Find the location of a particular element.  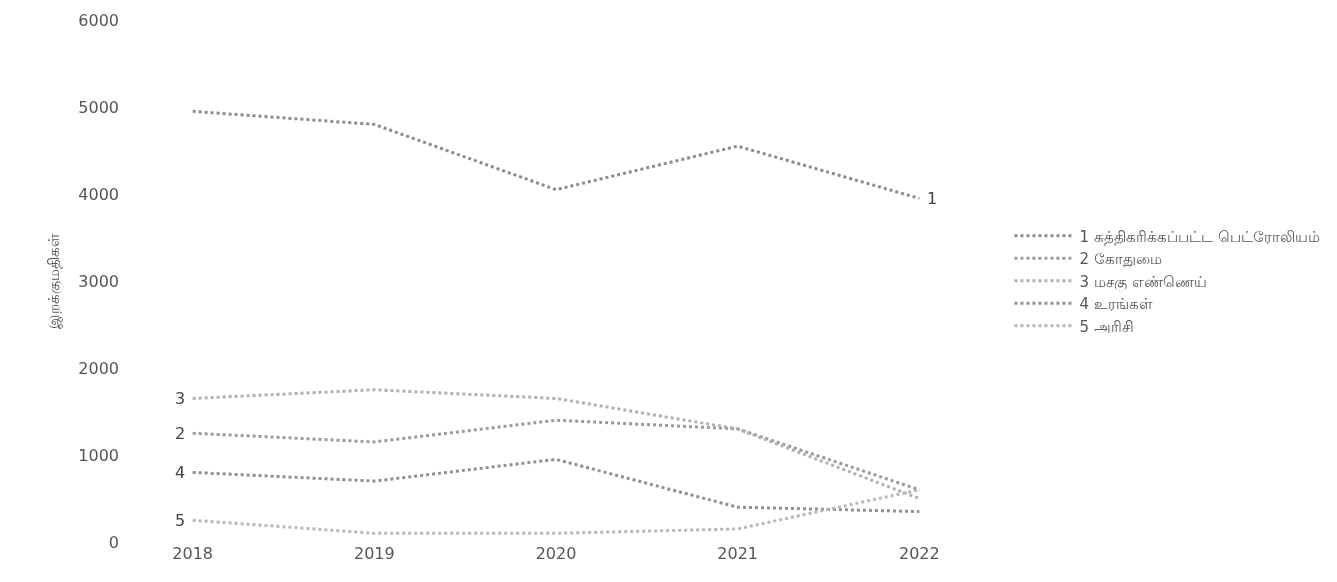

annotation: 3 is located at coordinates (180, 398).